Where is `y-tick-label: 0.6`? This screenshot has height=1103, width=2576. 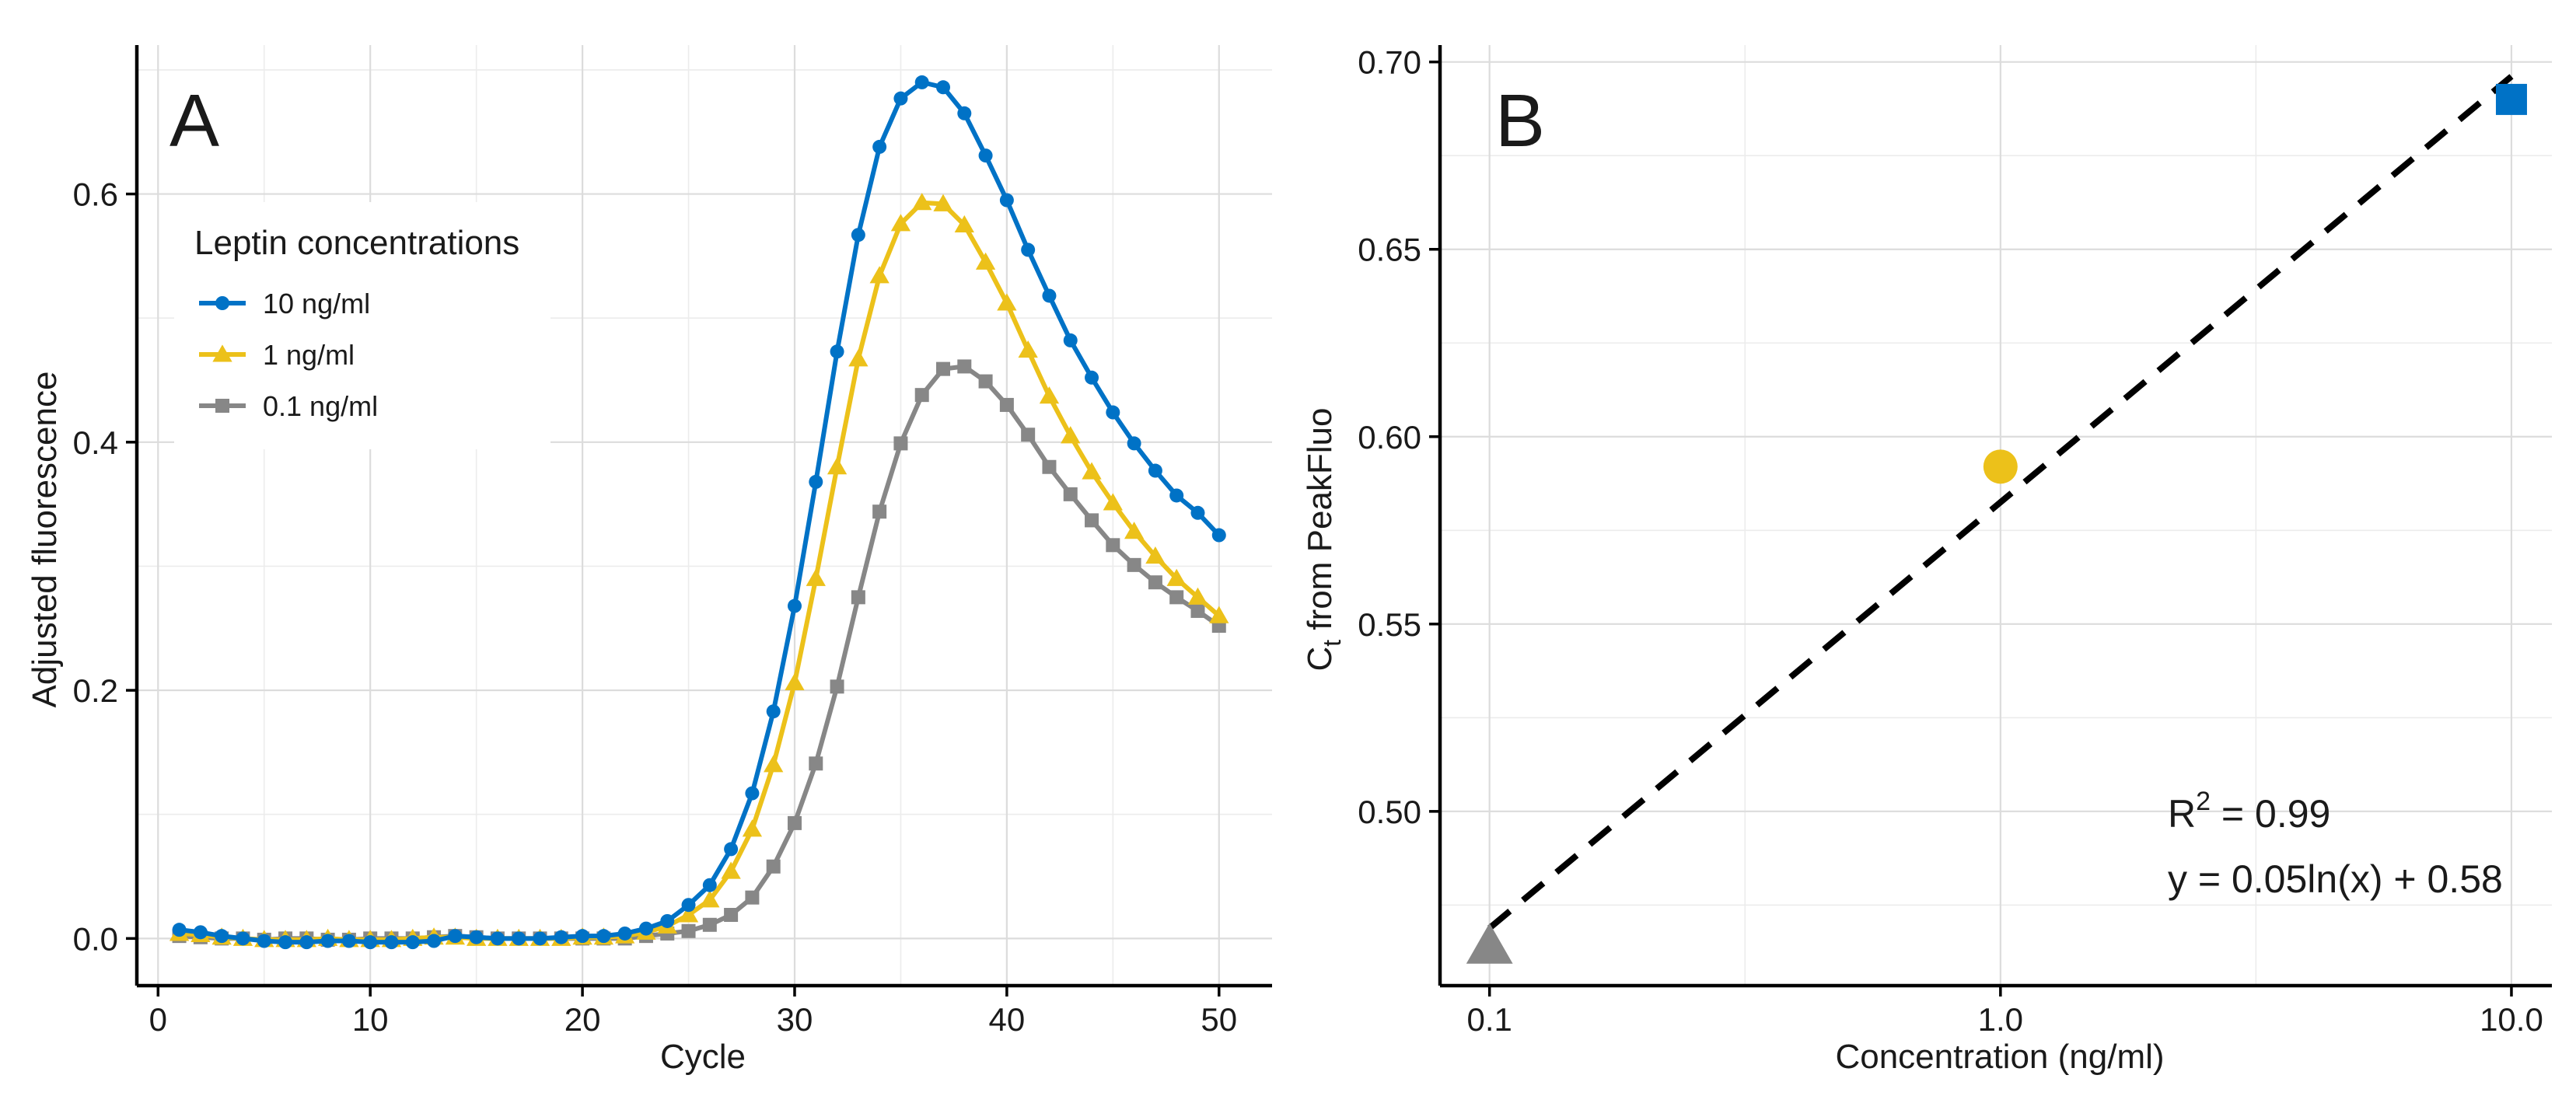 y-tick-label: 0.6 is located at coordinates (95, 194).